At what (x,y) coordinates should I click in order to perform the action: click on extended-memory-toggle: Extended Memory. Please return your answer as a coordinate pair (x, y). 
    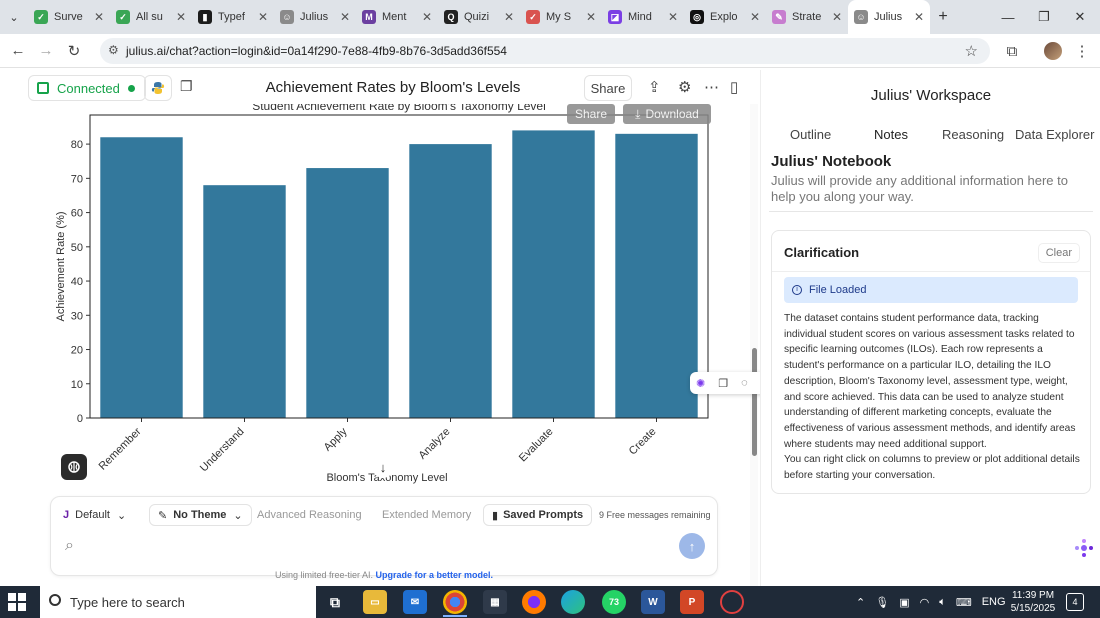
    Looking at the image, I should click on (427, 515).